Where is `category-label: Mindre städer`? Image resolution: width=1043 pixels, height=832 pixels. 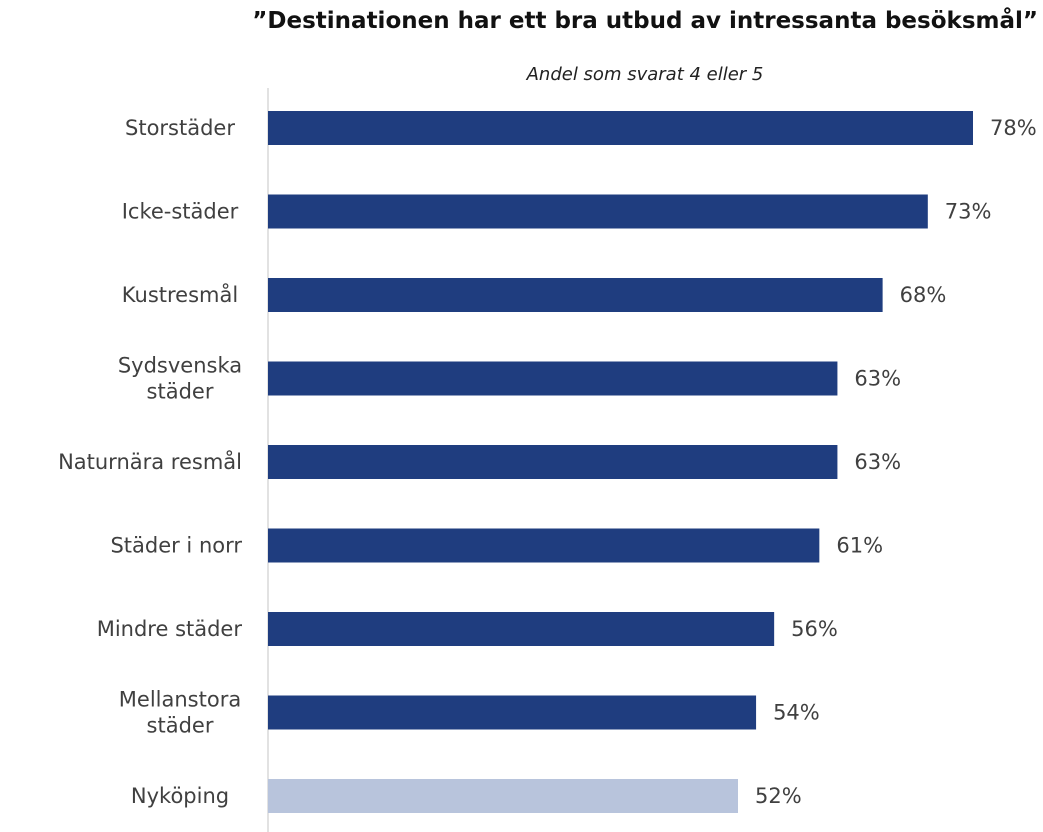
category-label: Mindre städer is located at coordinates (170, 629).